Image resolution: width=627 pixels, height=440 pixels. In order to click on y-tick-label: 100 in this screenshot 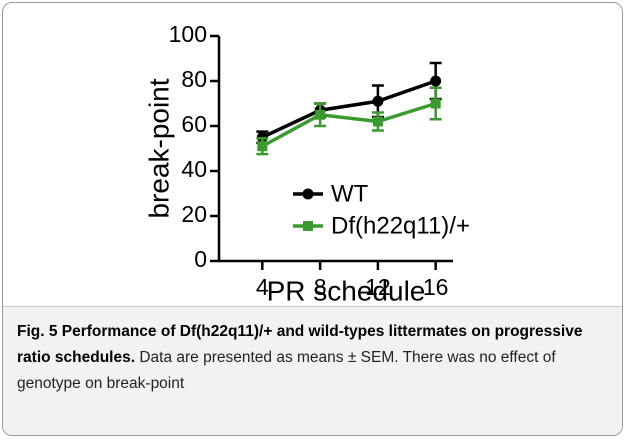, I will do `click(188, 34)`.